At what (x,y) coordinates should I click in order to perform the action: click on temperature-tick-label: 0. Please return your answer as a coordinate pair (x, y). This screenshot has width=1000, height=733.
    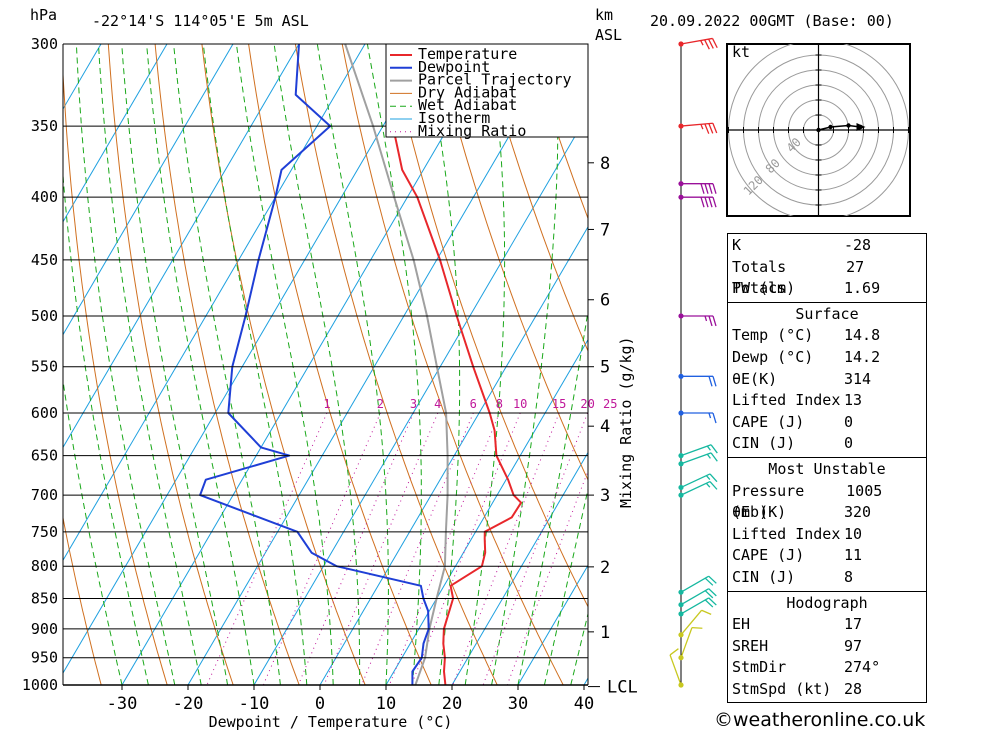
    Looking at the image, I should click on (320, 704).